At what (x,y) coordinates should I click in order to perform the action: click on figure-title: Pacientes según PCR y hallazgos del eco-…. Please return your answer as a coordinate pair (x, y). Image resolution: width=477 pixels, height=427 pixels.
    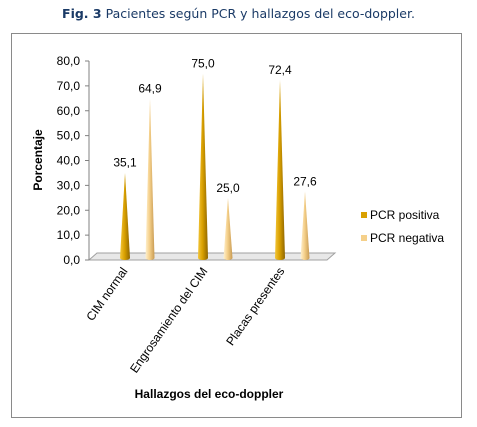
    Looking at the image, I should click on (260, 13).